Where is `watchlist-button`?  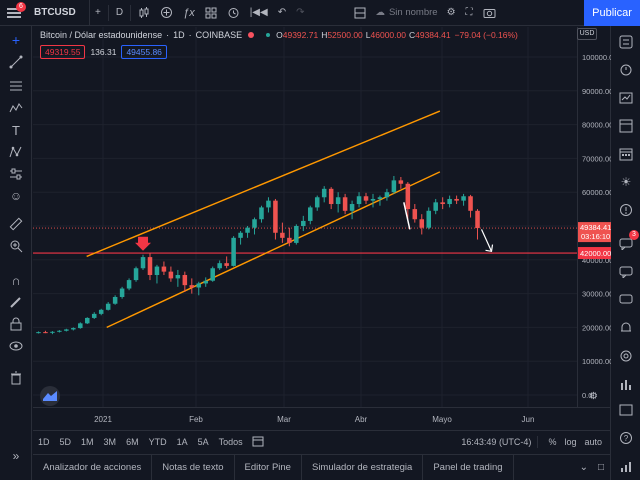
watchlist-button is located at coordinates (626, 42).